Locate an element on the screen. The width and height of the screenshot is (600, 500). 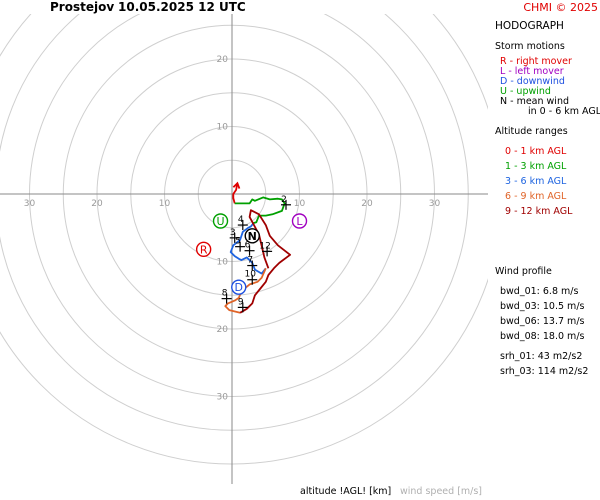
altitude-label: 10 is located at coordinates (251, 275).